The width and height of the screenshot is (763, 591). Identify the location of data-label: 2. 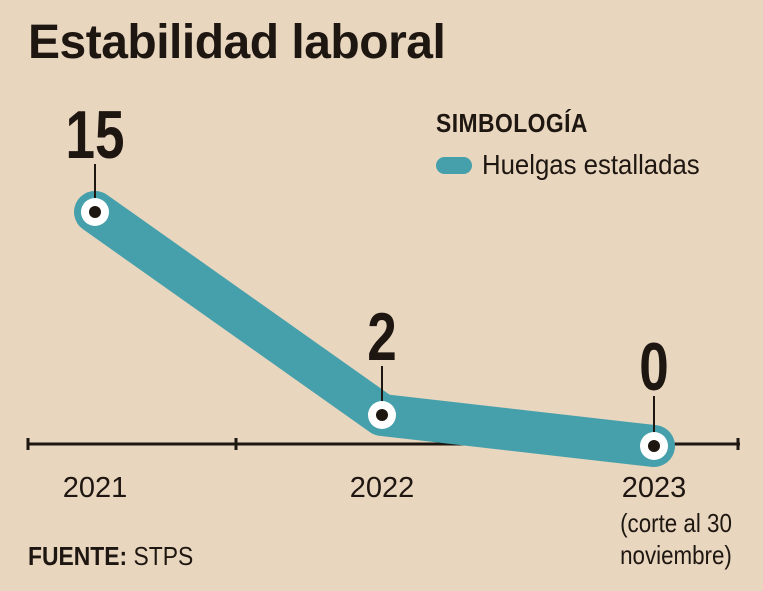
(382, 337).